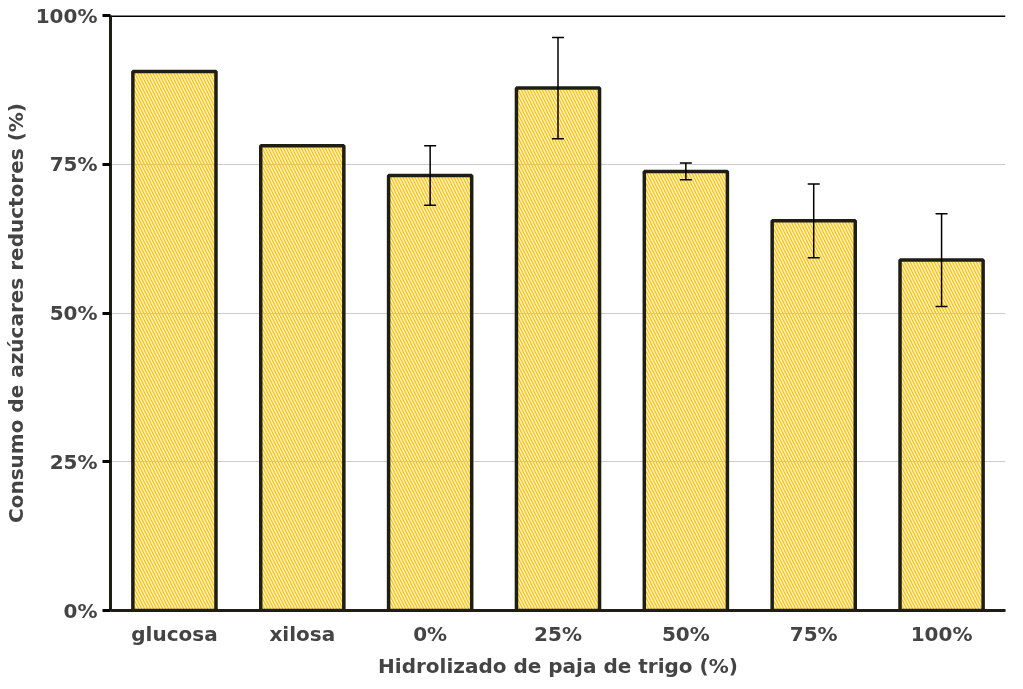 This screenshot has width=1023, height=689. What do you see at coordinates (80, 610) in the screenshot?
I see `y-tick-label: 0%` at bounding box center [80, 610].